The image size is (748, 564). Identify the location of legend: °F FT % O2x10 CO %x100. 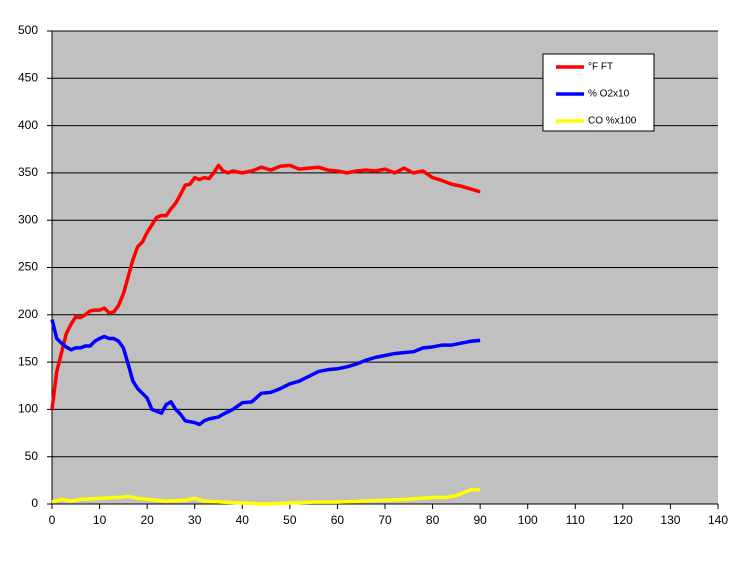
(598, 92).